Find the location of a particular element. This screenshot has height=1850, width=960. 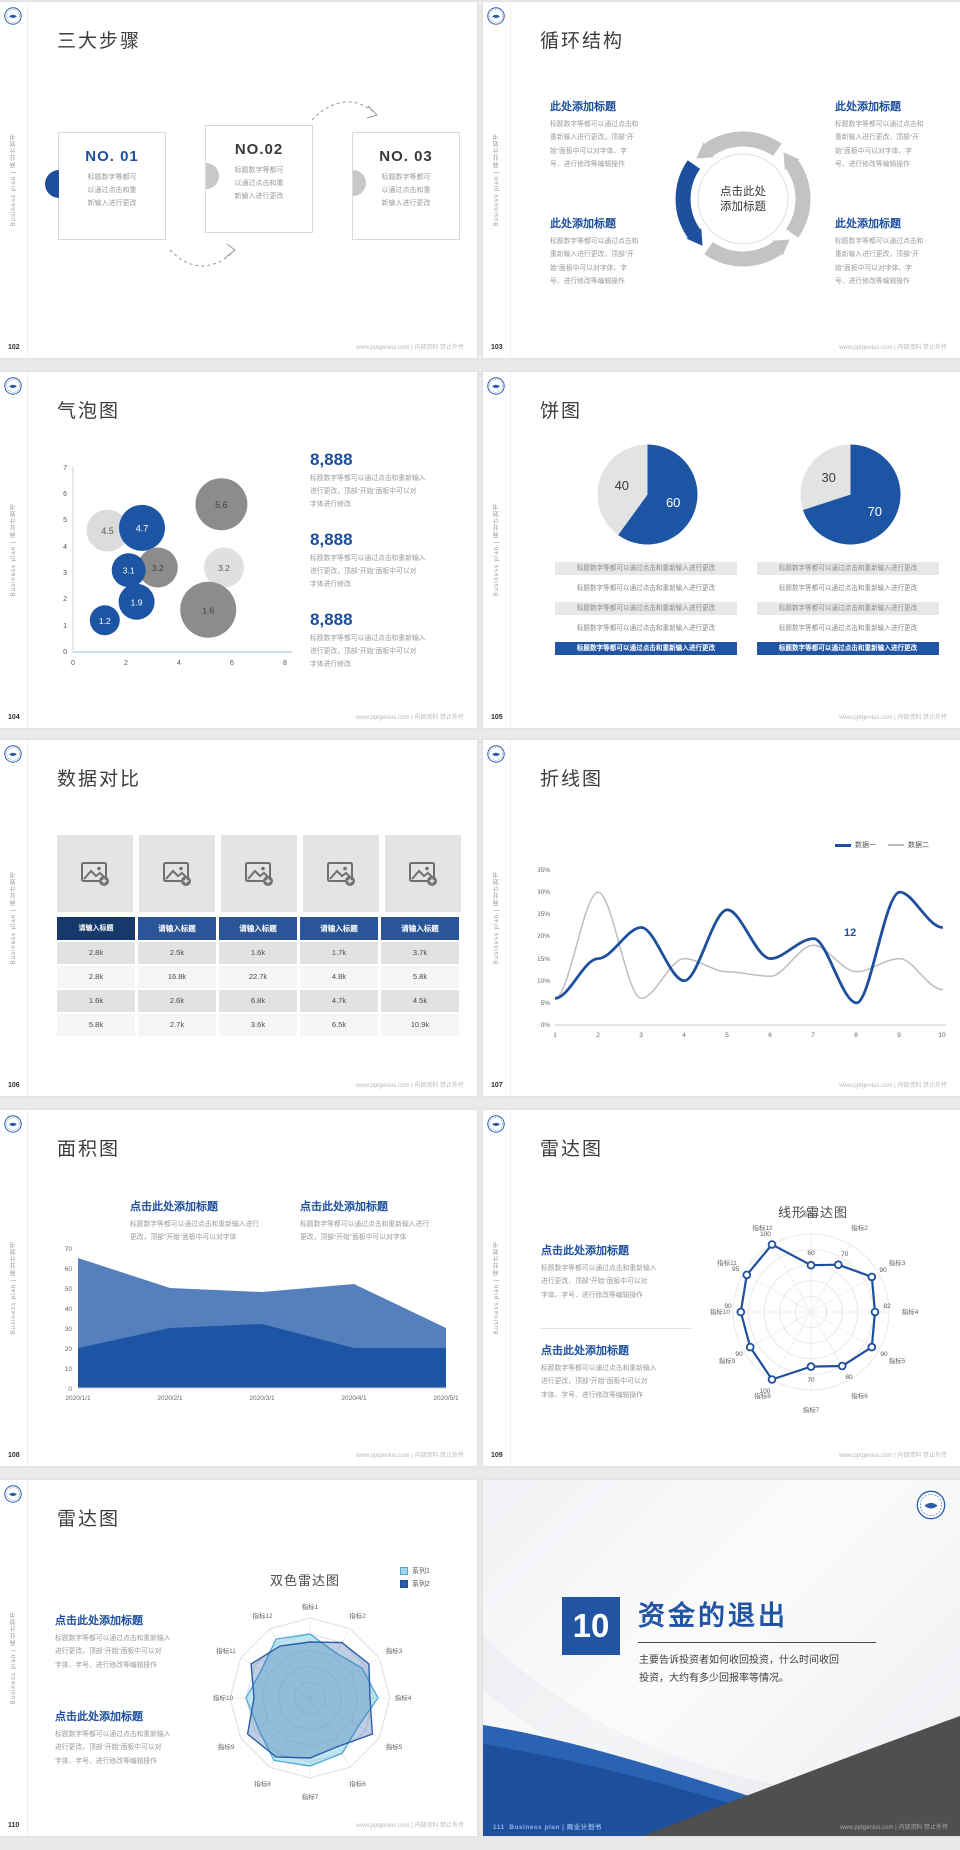

x-tick: 2020/2/1 is located at coordinates (170, 1398).